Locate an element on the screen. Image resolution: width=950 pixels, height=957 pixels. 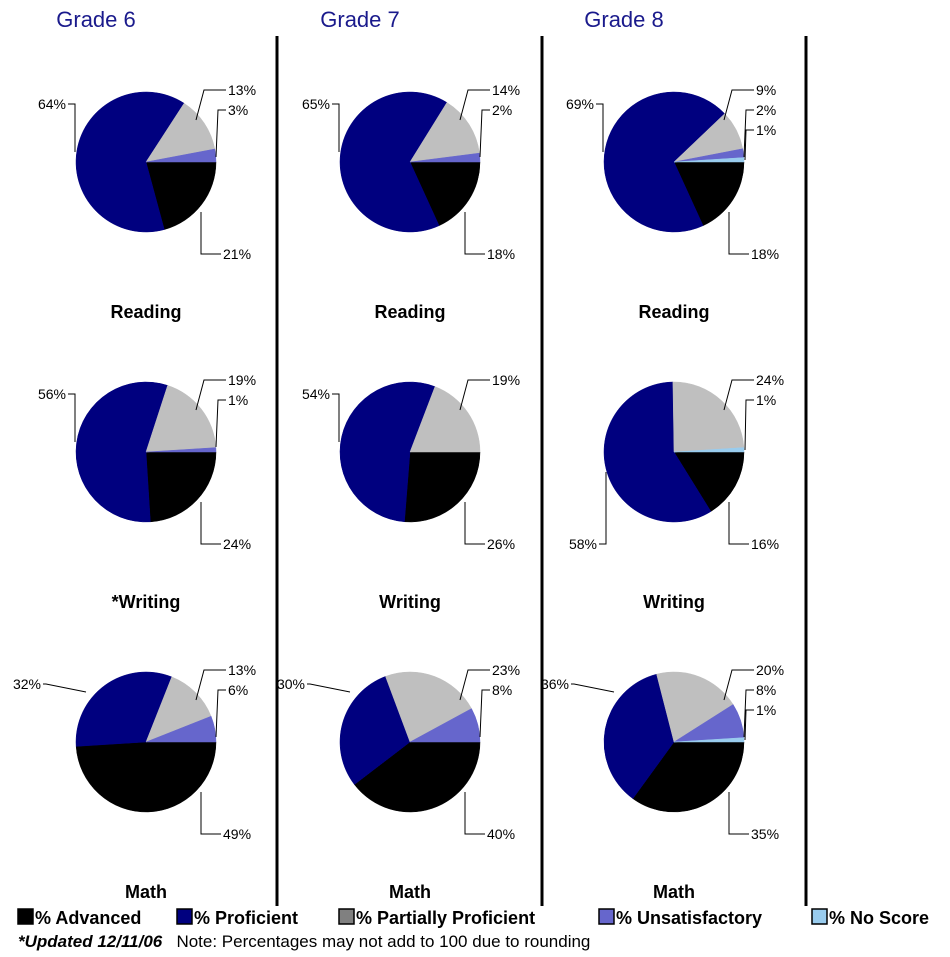
slice-label-partially-proficient: 24% is located at coordinates (770, 380).